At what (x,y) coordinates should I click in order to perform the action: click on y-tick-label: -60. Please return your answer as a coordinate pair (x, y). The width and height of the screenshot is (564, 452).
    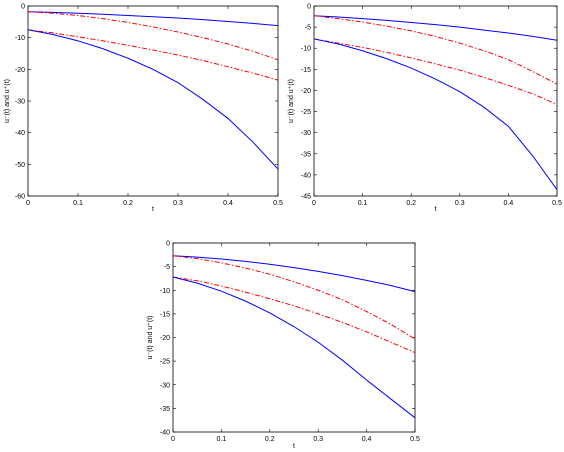
    Looking at the image, I should click on (20, 197).